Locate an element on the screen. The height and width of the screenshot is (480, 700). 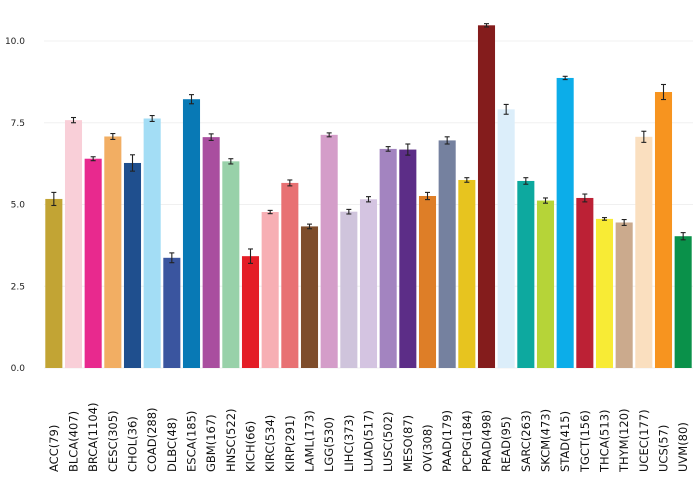
y-axis-ticks: 0.0 2.5 5.0 7.5 10.0 is located at coordinates (15, 205).